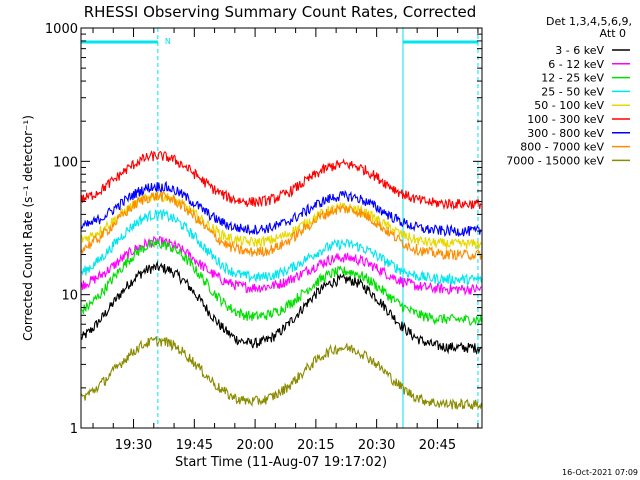  Describe the element at coordinates (589, 21) in the screenshot. I see `legend-header-line-1: Det 1,3,4,5,6,9,` at that location.